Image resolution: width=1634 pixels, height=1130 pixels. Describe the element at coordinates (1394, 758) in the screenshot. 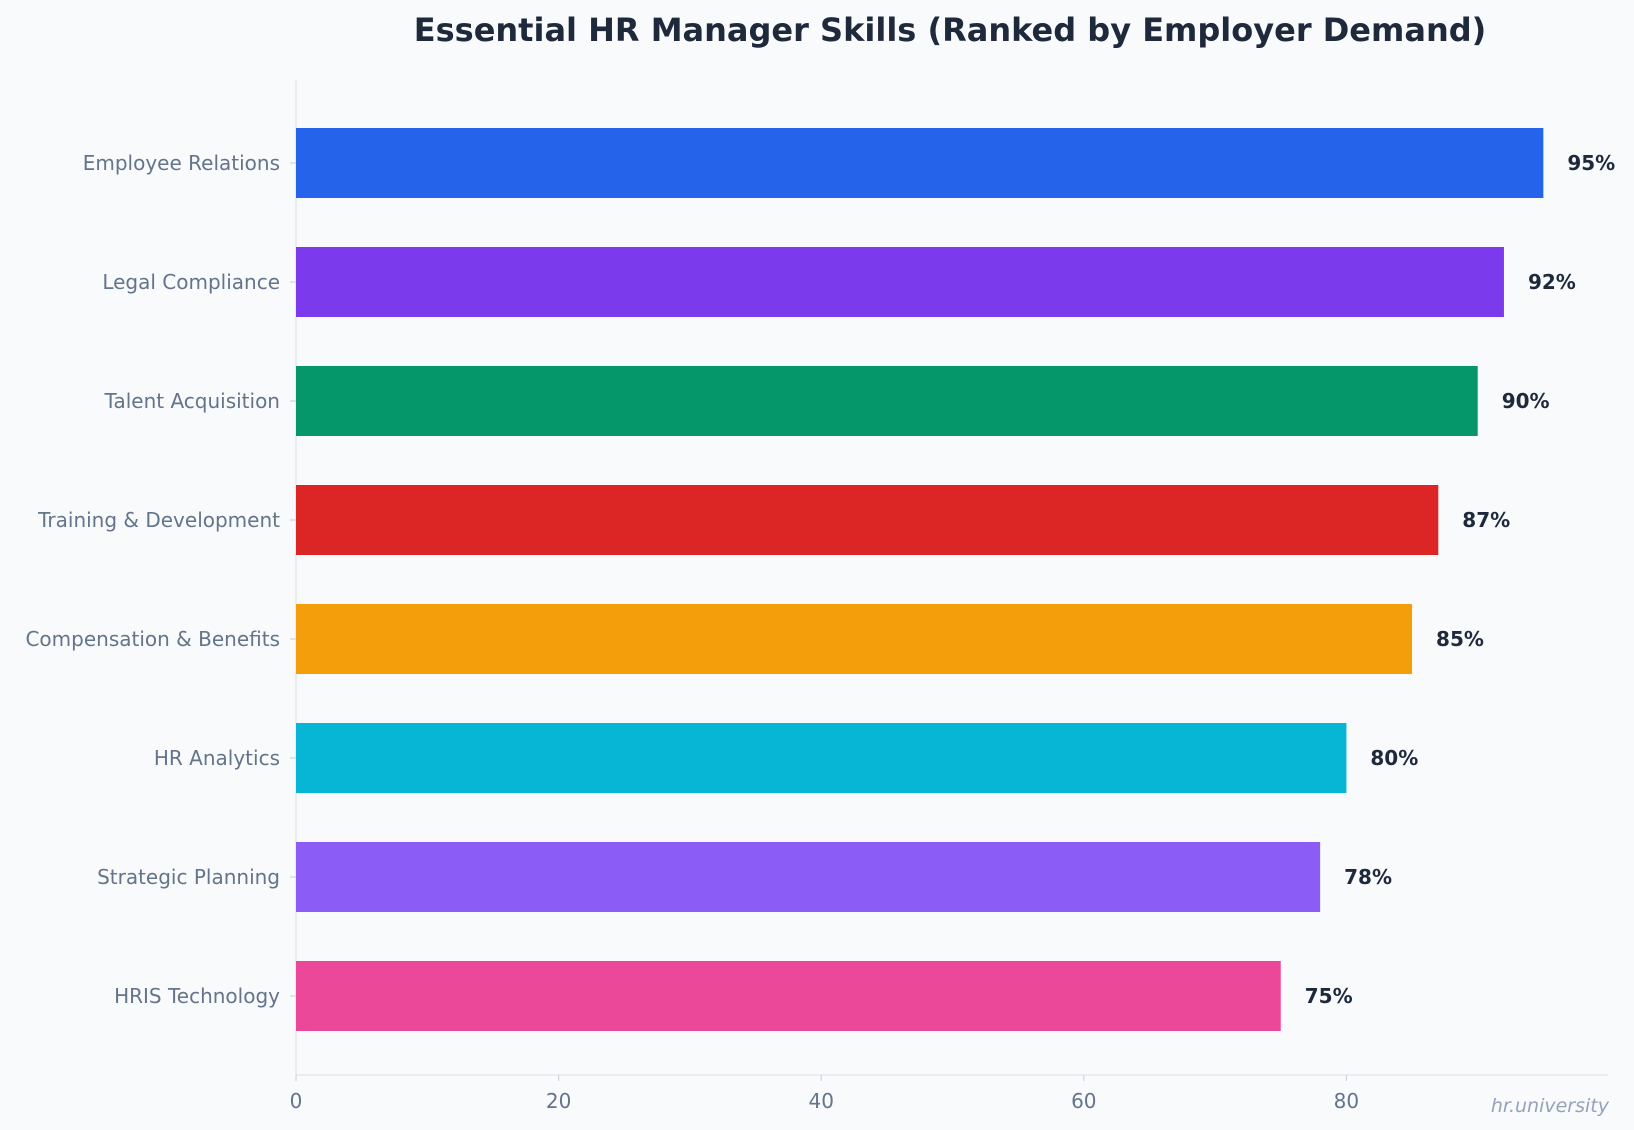

I see `value-label: 80%` at that location.